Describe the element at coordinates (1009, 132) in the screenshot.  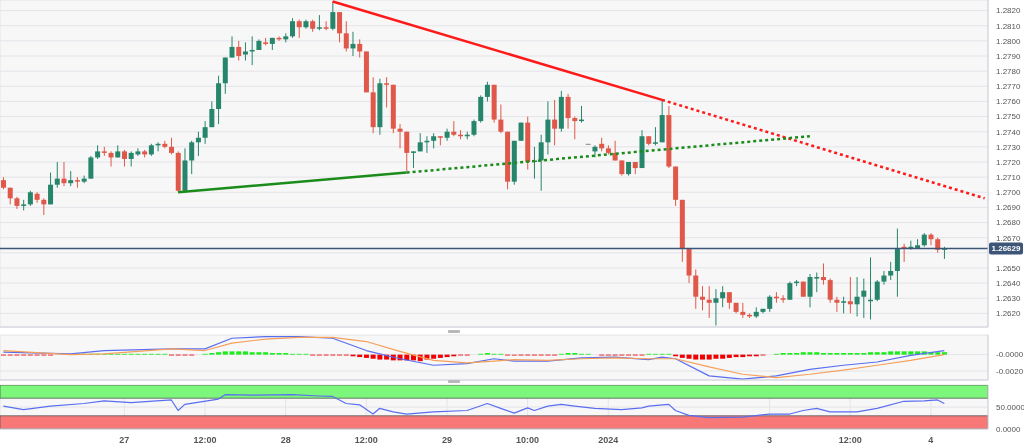
I see `y-tick-label: 1.2740` at that location.